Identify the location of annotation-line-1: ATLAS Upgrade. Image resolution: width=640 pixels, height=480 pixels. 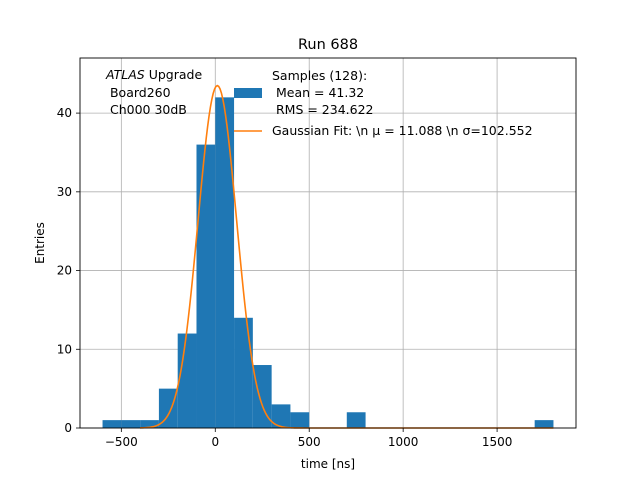
(153, 74).